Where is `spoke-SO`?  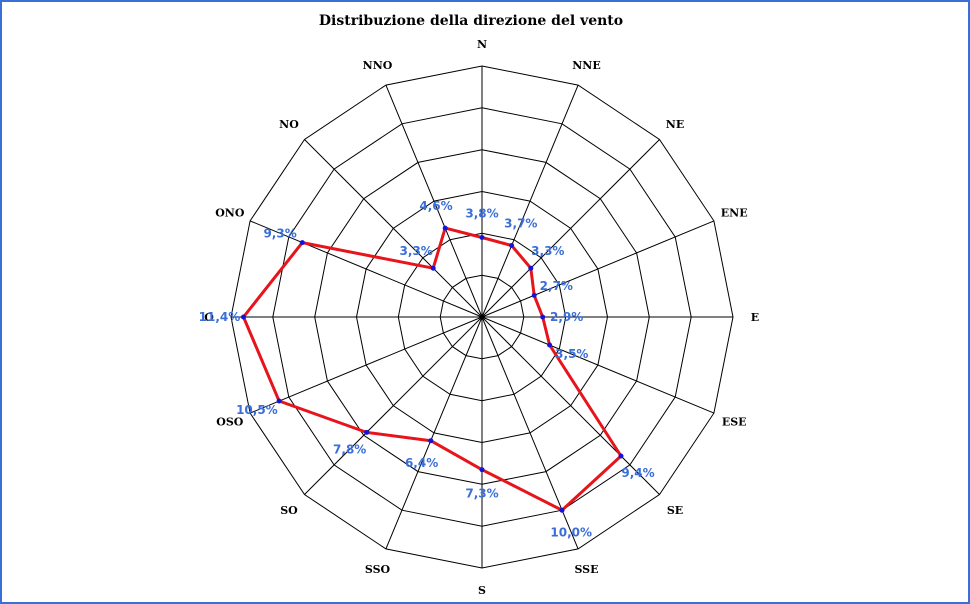 spoke-SO is located at coordinates (393, 405).